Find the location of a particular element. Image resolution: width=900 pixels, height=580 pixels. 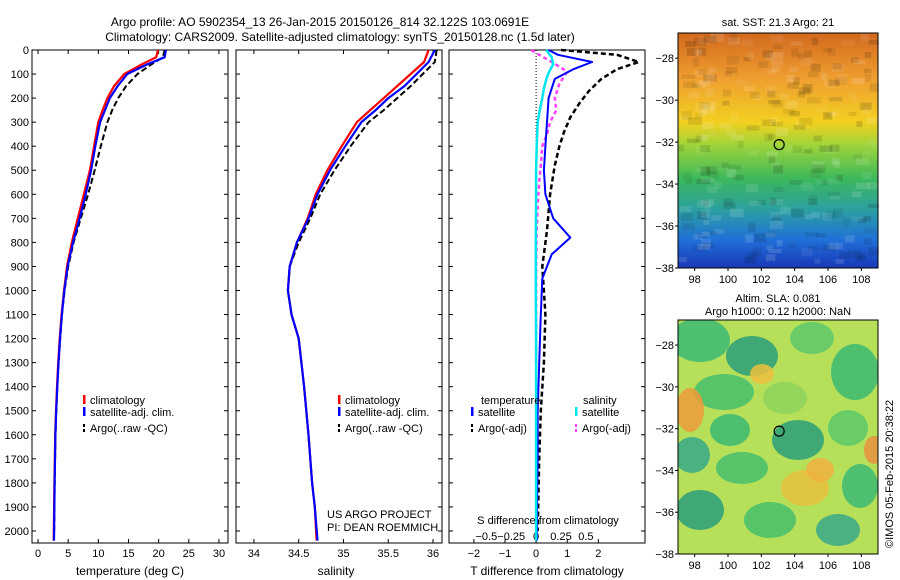

temperature-legend-argo-label: Argo(..raw -QC) is located at coordinates (129, 429).